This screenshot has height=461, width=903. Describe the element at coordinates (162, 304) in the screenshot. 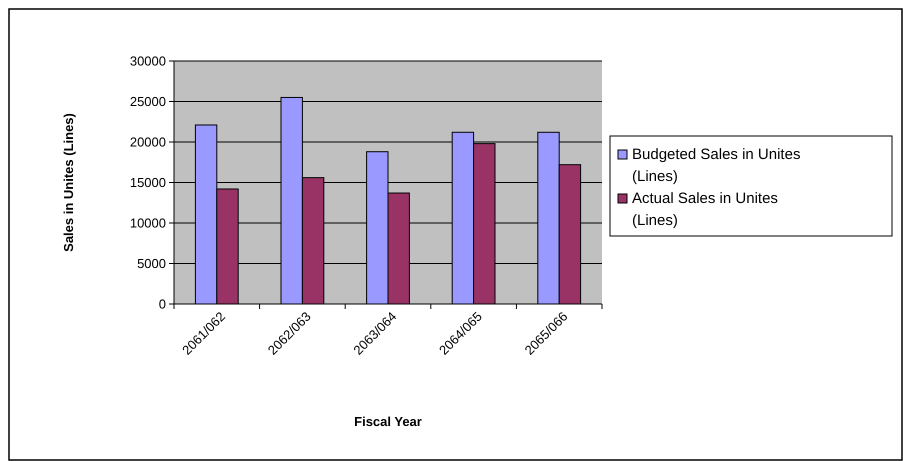

I see `y-tick-label: 0` at that location.